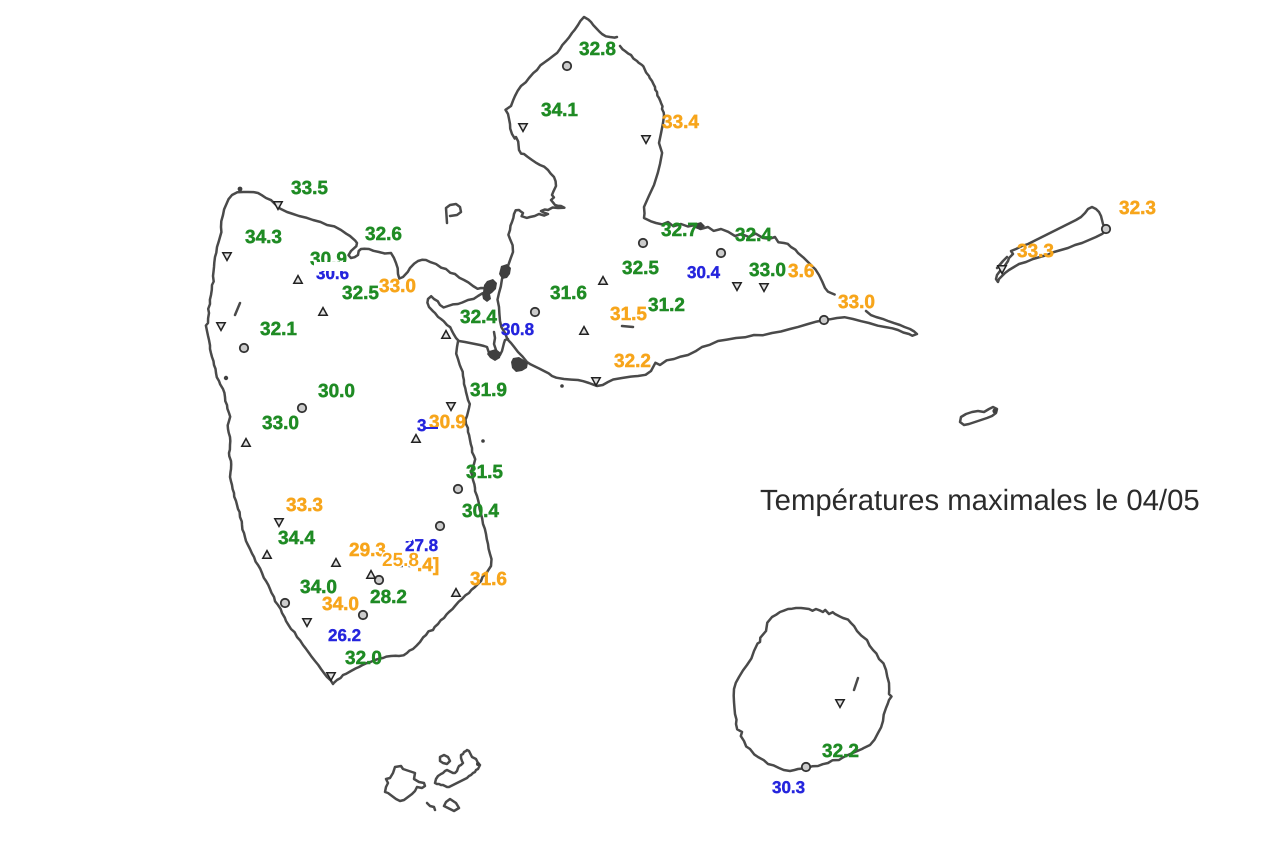 The height and width of the screenshot is (863, 1287). What do you see at coordinates (336, 391) in the screenshot?
I see `svg-text: 30.0` at bounding box center [336, 391].